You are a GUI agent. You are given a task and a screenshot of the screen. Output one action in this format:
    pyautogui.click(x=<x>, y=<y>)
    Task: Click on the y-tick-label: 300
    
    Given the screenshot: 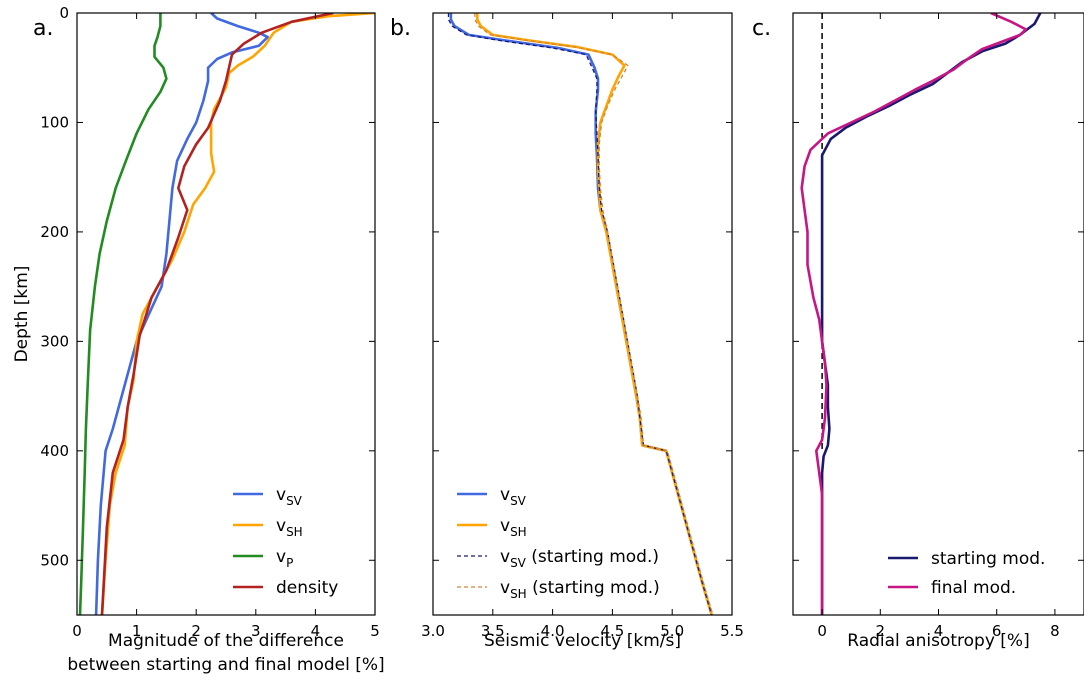 What is the action you would take?
    pyautogui.click(x=54, y=341)
    